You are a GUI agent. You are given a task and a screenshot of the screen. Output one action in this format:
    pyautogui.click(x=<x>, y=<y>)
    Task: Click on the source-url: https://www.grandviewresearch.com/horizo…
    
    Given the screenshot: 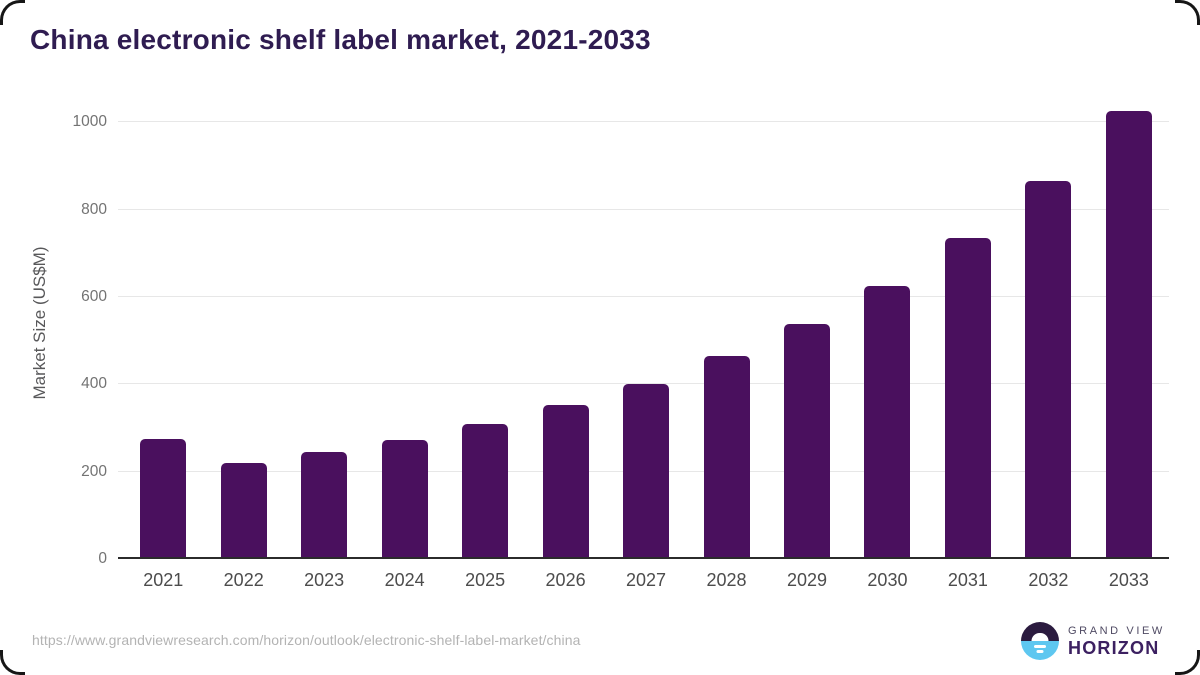 What is the action you would take?
    pyautogui.click(x=306, y=640)
    